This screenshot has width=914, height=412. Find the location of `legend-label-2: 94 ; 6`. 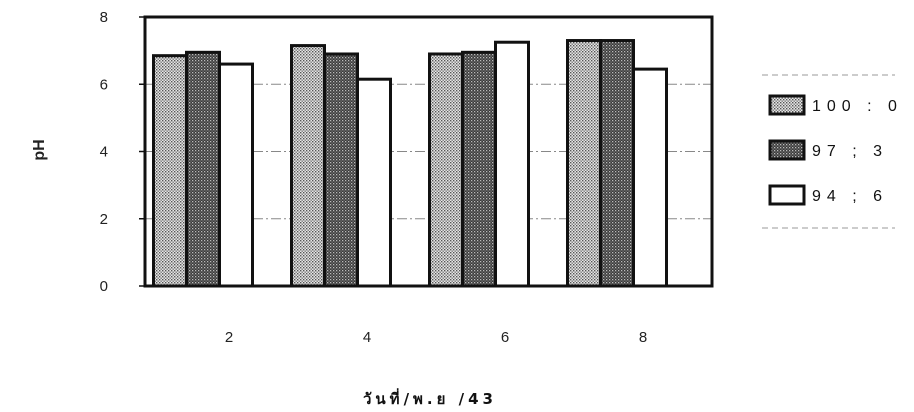

legend-label-2: 94 ; 6 is located at coordinates (850, 196).